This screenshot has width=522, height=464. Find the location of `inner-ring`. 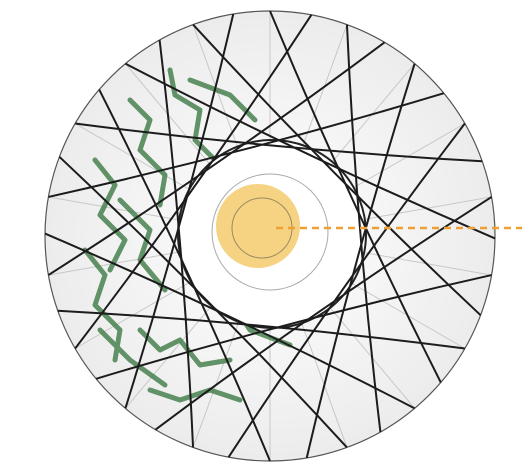

inner-ring is located at coordinates (270, 232).